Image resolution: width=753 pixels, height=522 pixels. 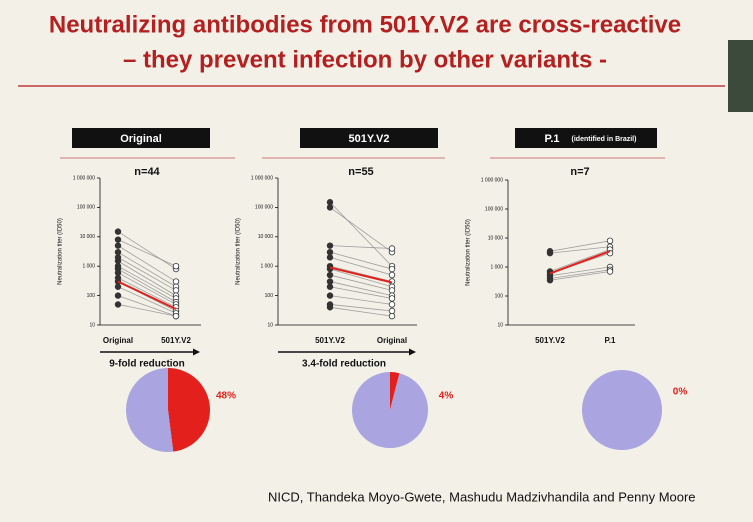 I want to click on y-tick-label: 10, so click(x=500, y=325).